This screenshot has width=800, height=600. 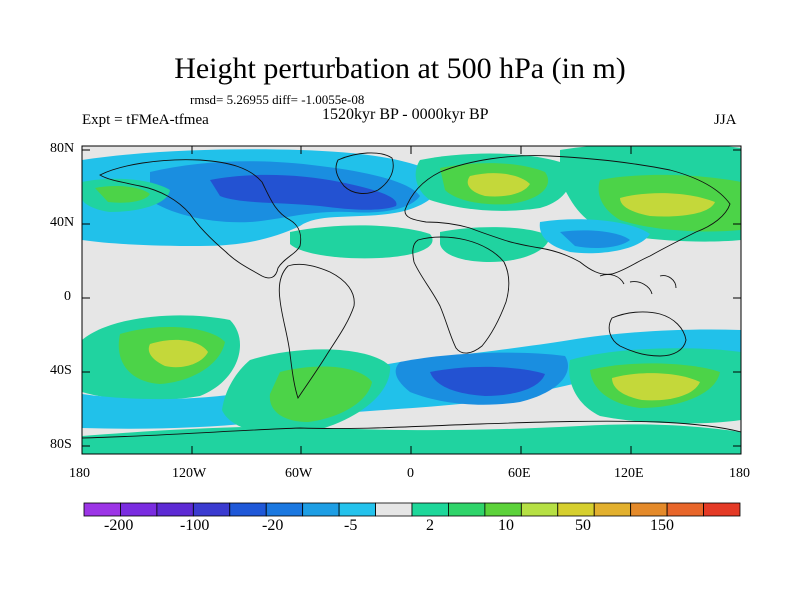 What do you see at coordinates (178, 353) in the screenshot?
I see `contour-pos-strong-southpac` at bounding box center [178, 353].